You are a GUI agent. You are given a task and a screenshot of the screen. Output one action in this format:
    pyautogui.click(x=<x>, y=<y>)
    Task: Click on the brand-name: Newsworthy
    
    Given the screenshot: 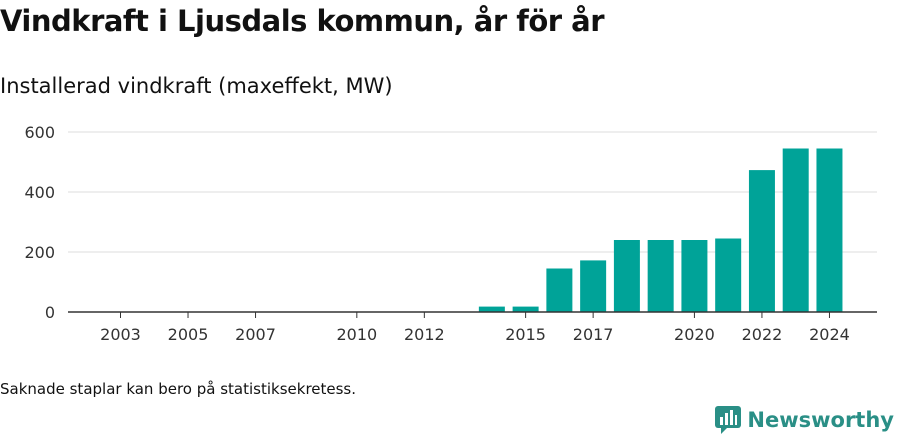 What is the action you would take?
    pyautogui.click(x=820, y=420)
    